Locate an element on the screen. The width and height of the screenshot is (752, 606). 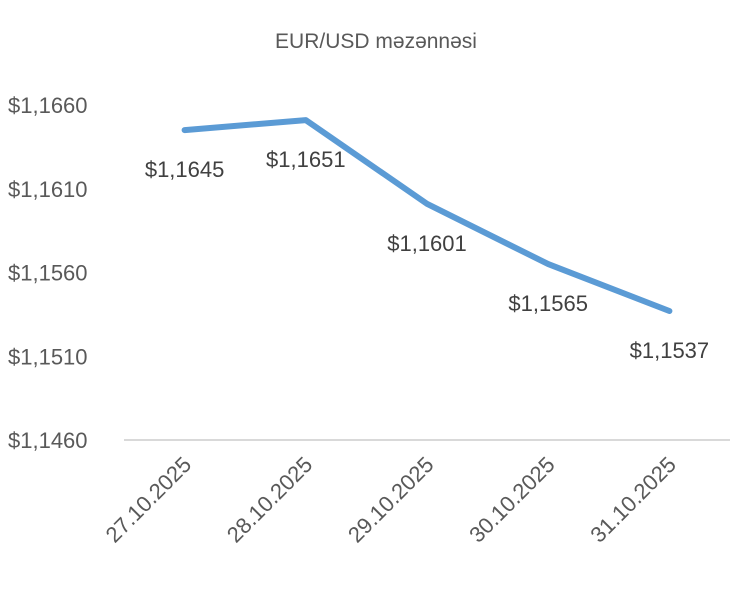
x-tick-label: 27.10.2025 is located at coordinates (149, 500).